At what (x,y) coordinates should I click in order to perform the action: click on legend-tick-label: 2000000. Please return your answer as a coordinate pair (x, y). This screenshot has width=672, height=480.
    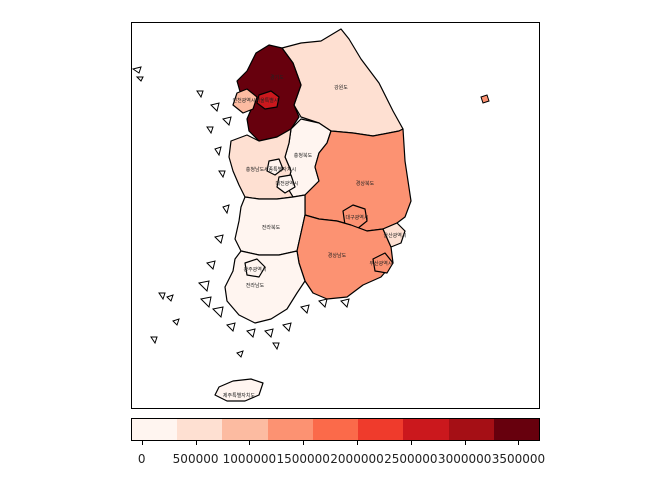
    Looking at the image, I should click on (357, 459).